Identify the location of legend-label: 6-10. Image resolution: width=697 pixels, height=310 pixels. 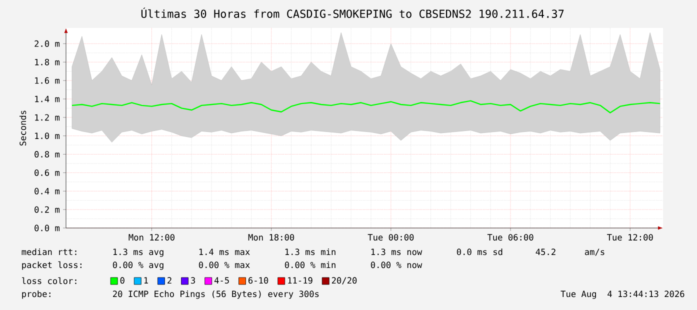
(258, 280).